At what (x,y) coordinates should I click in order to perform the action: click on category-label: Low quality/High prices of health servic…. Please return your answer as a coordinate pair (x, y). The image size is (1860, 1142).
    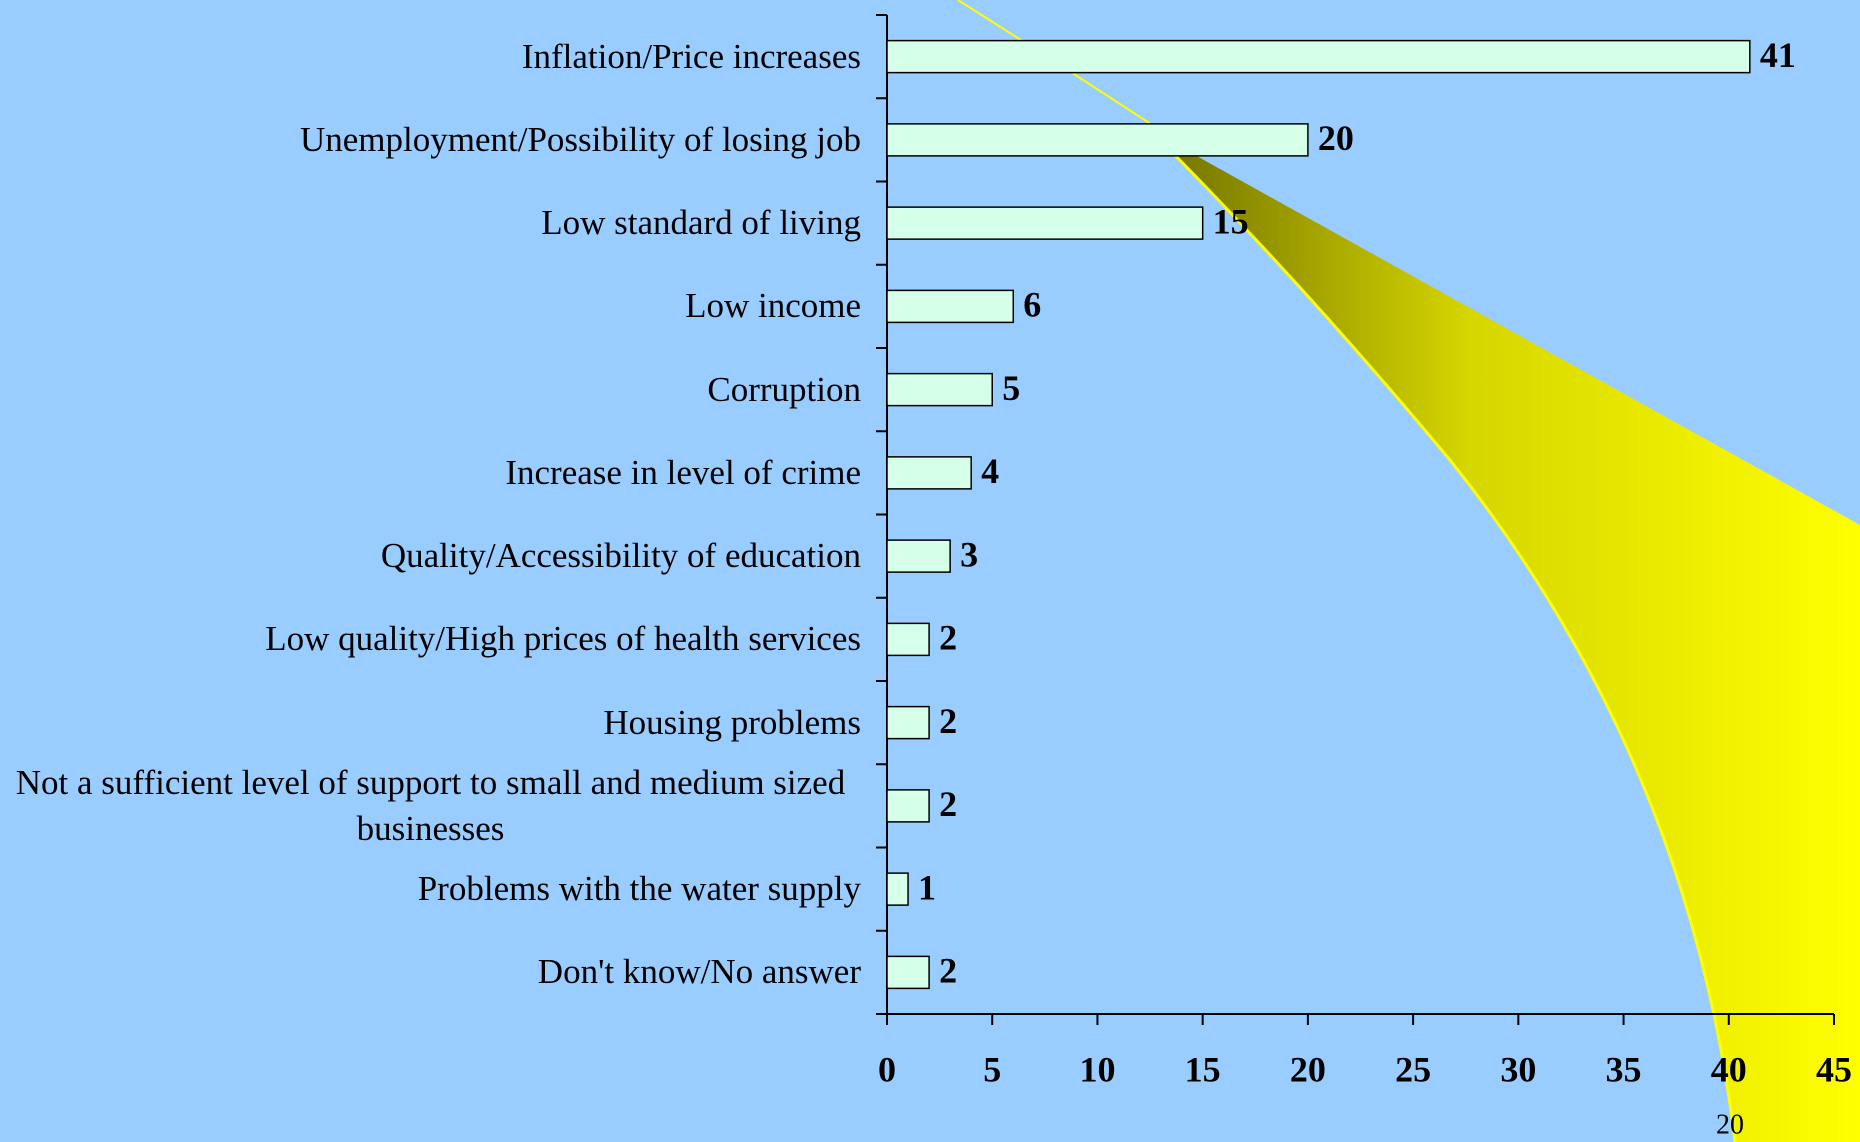
    Looking at the image, I should click on (430, 639).